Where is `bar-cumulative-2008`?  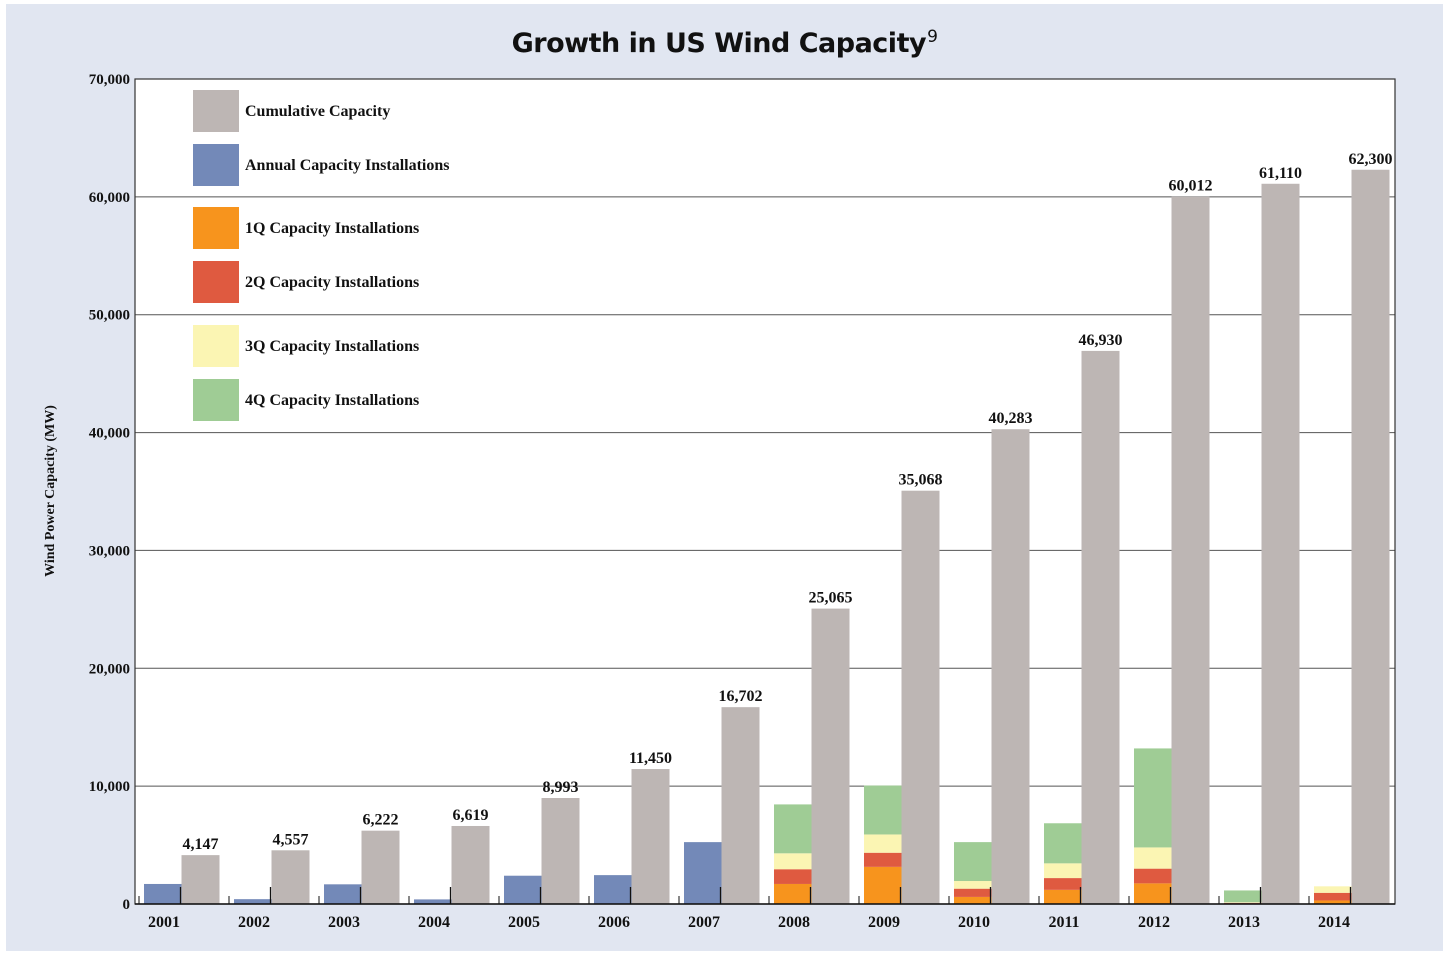
bar-cumulative-2008 is located at coordinates (830, 756).